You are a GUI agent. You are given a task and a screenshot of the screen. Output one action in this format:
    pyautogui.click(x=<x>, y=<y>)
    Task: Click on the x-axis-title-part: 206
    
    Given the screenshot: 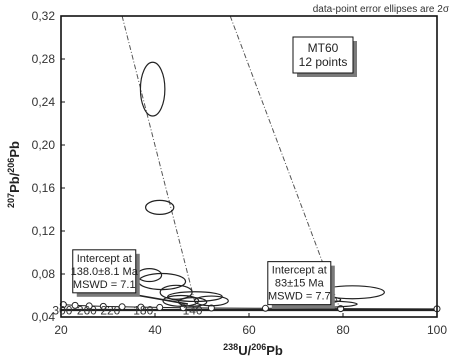 What is the action you would take?
    pyautogui.click(x=258, y=347)
    